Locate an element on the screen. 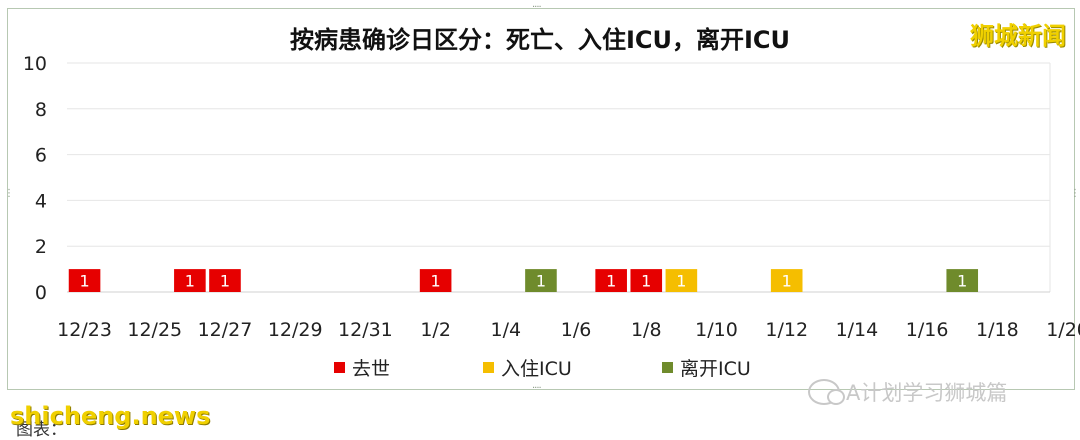  wechat-label: A计划学习狮城篇 is located at coordinates (927, 393).